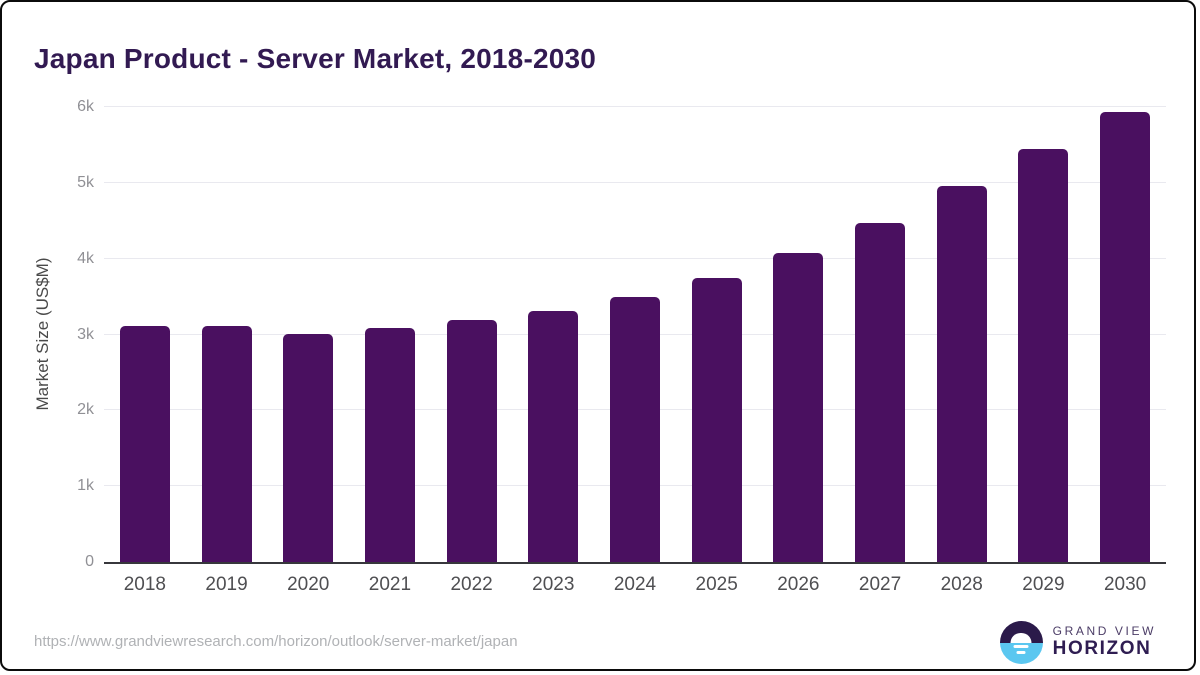 The width and height of the screenshot is (1200, 675). Describe the element at coordinates (89, 561) in the screenshot. I see `y-tick-label-0: 0` at that location.